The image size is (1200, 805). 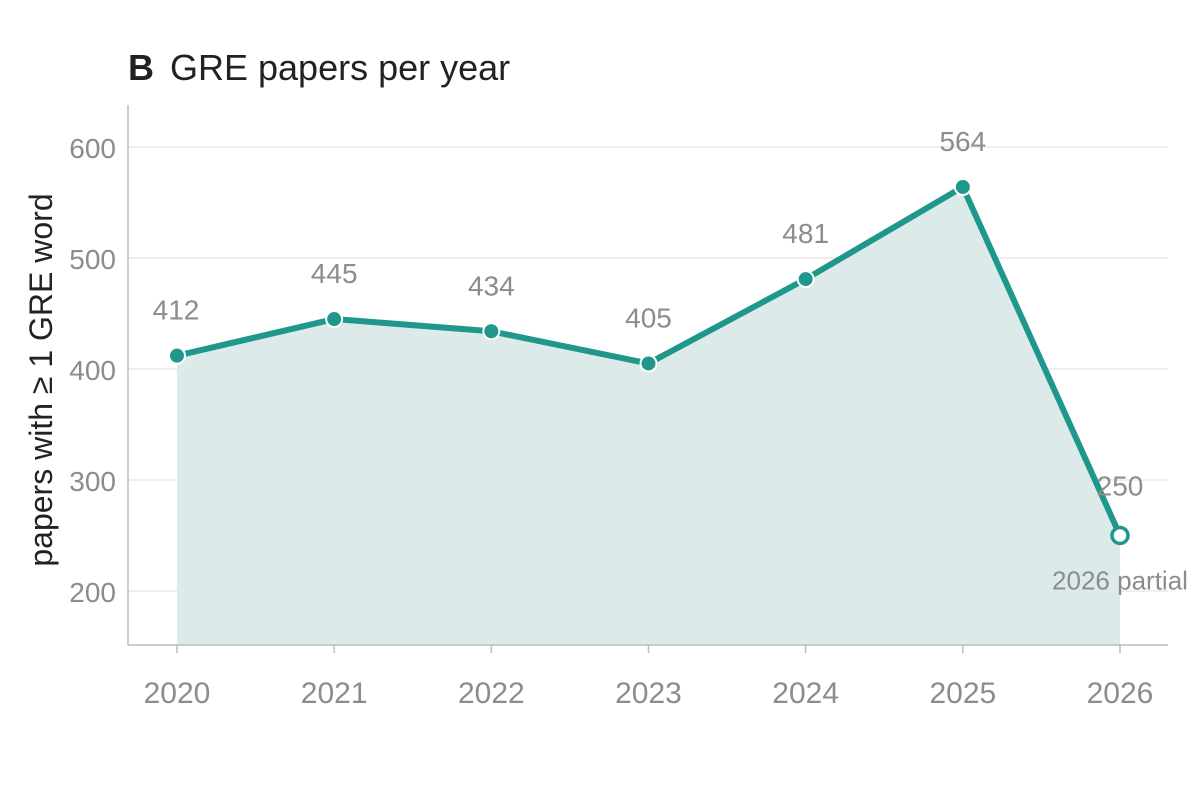 What do you see at coordinates (92, 481) in the screenshot?
I see `y-tick-label: 300` at bounding box center [92, 481].